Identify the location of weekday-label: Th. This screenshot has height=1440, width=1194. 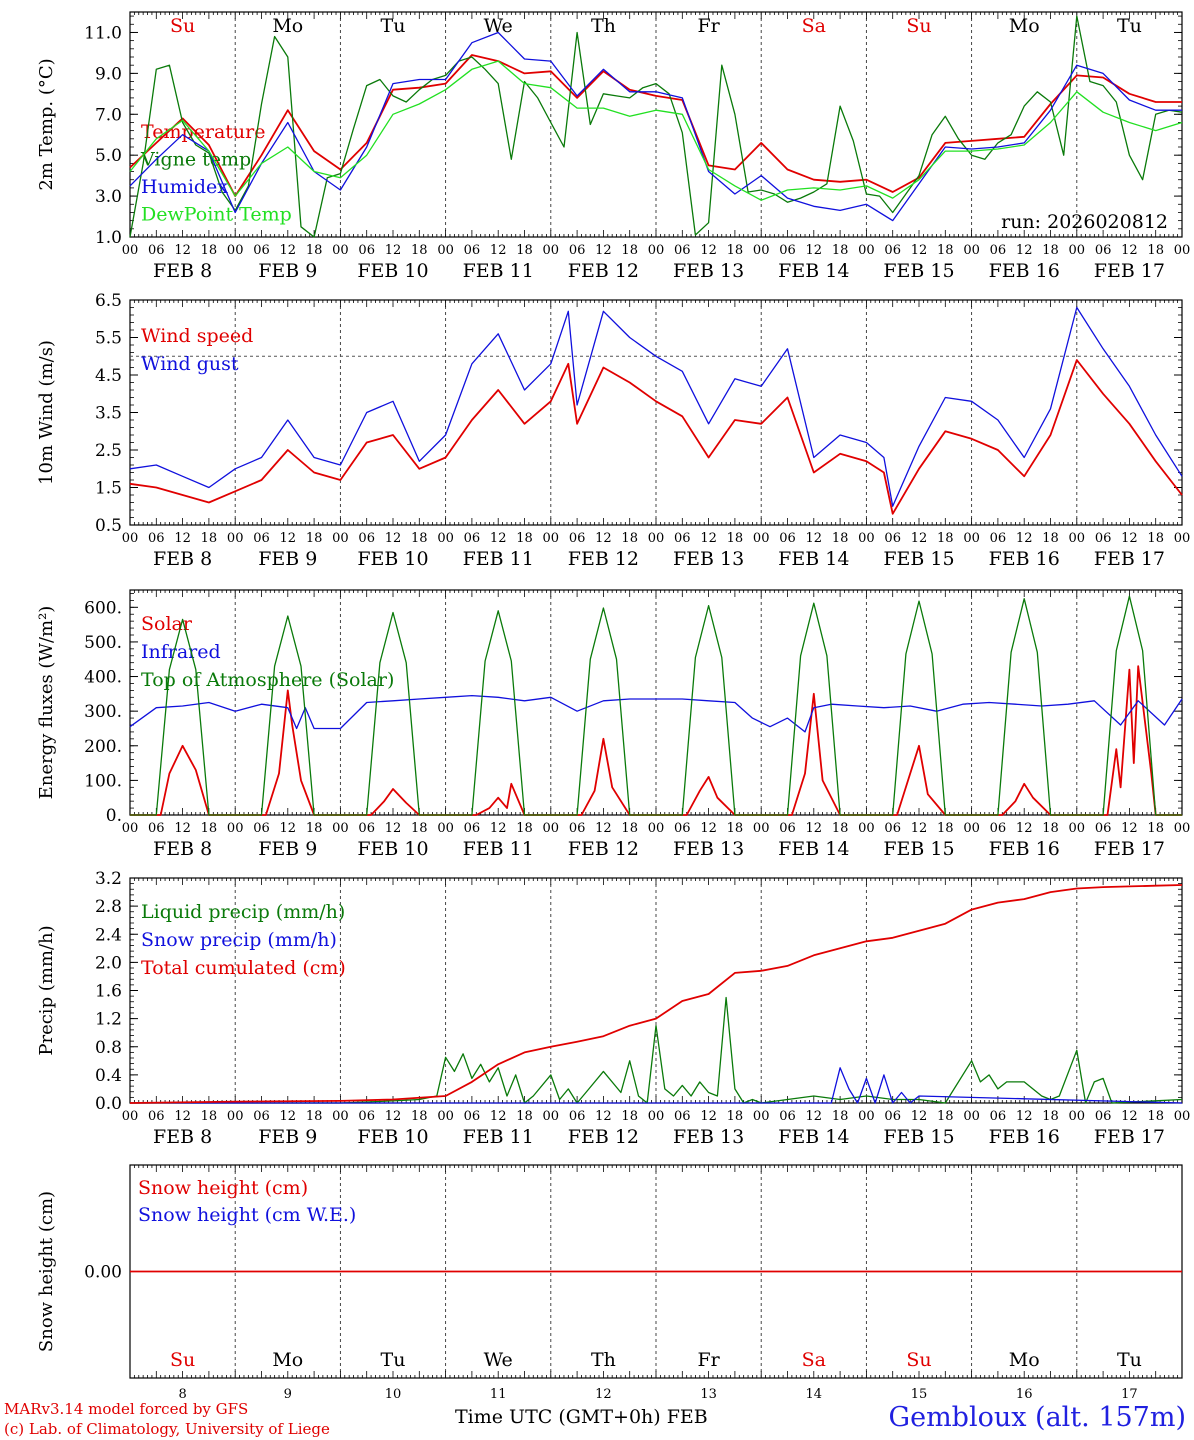
(603, 26).